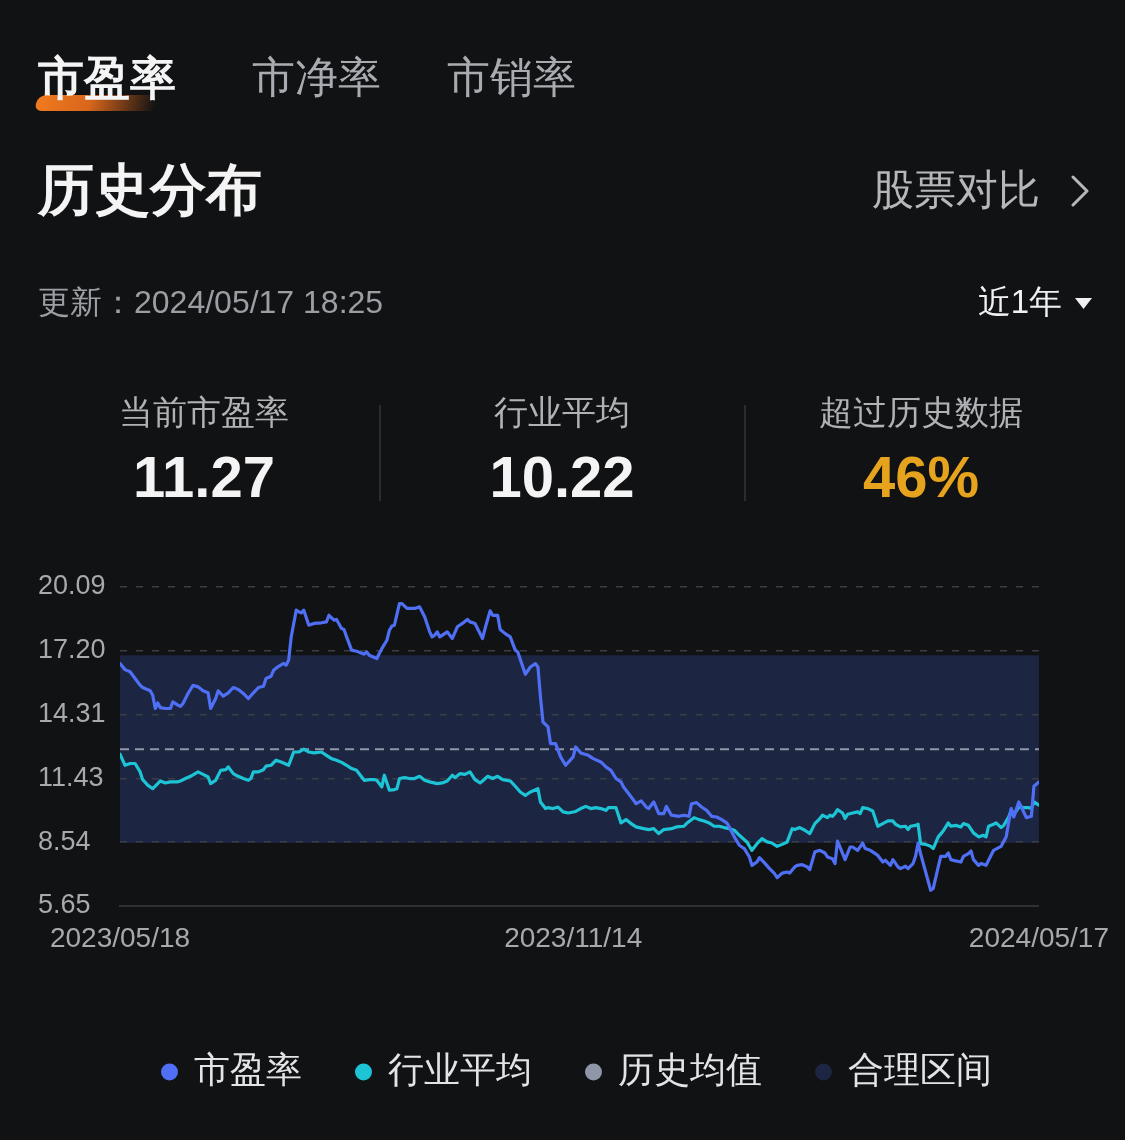 The width and height of the screenshot is (1125, 1140). What do you see at coordinates (204, 413) in the screenshot?
I see `text: 当前市盈率` at bounding box center [204, 413].